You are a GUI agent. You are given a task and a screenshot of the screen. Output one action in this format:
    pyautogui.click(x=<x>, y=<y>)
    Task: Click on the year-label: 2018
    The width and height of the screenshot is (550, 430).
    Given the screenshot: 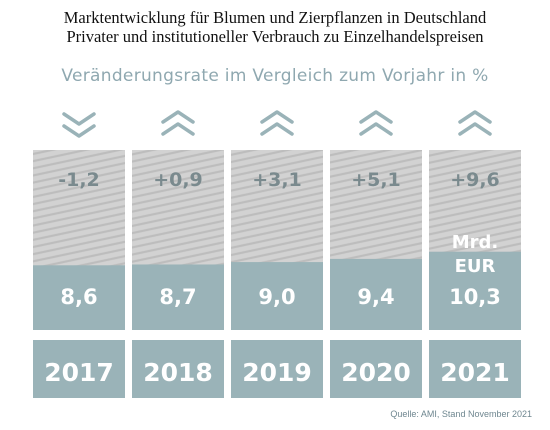 What is the action you would take?
    pyautogui.click(x=178, y=372)
    